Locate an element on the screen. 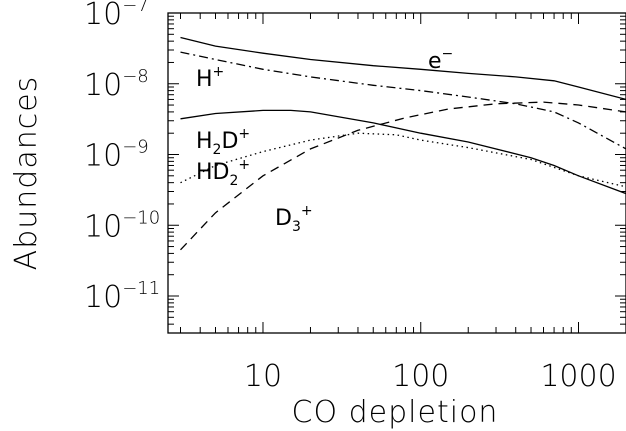 The image size is (626, 431). y-tick-label: 10⁻¹¹ is located at coordinates (122, 296).